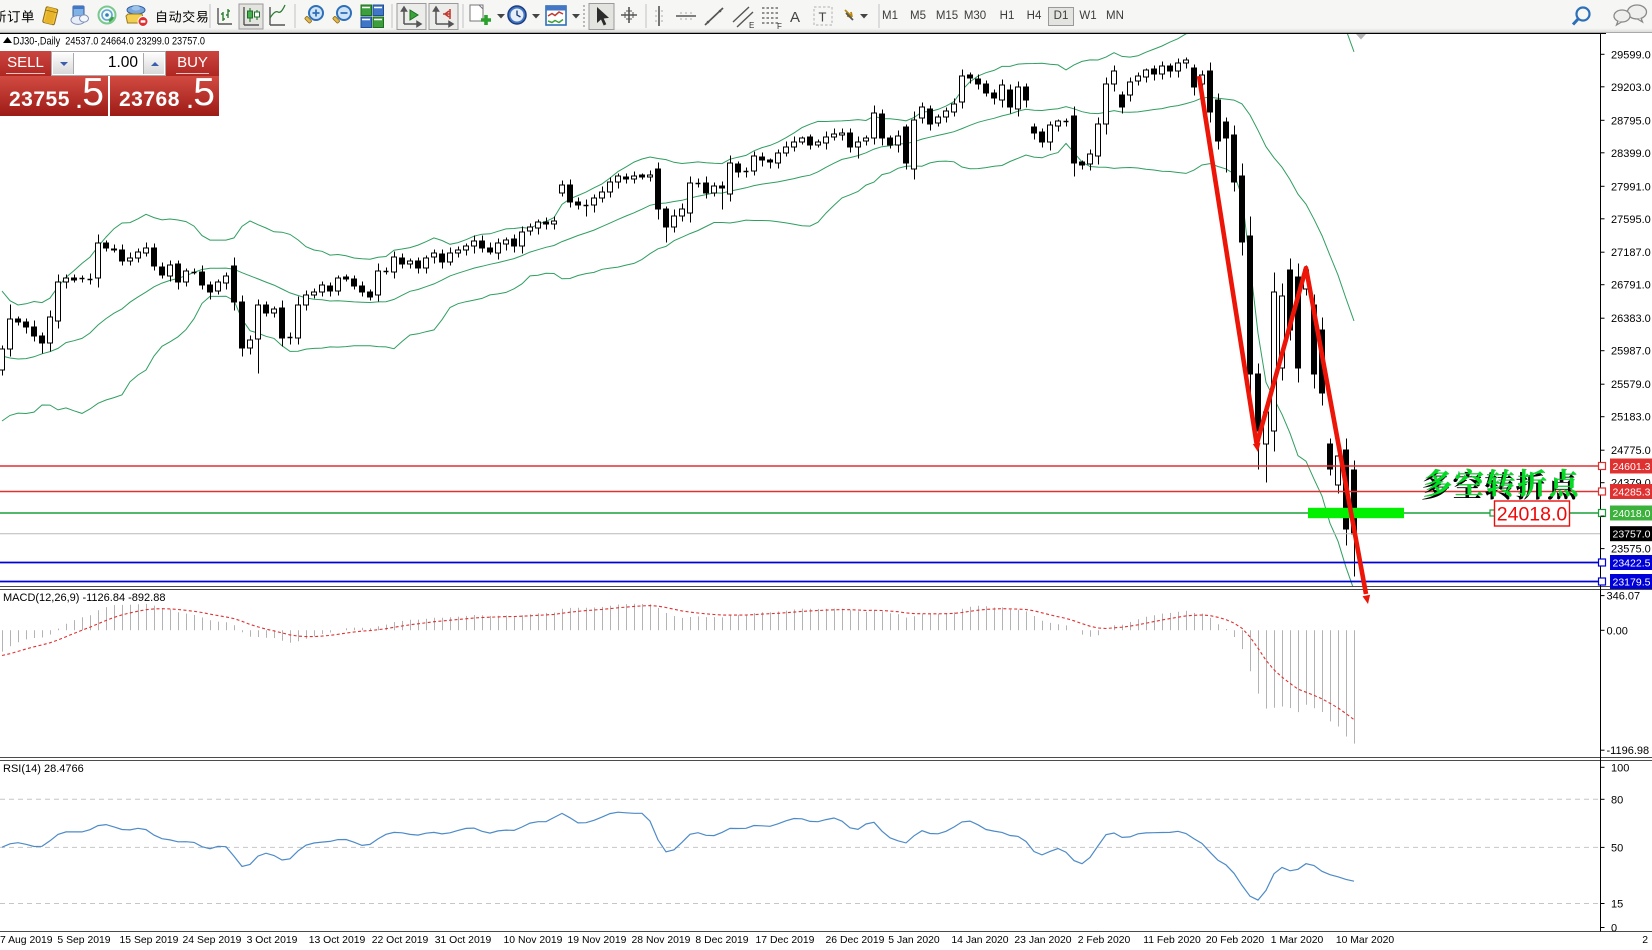  Describe the element at coordinates (1632, 493) in the screenshot. I see `svg-text: 24285.3` at that location.